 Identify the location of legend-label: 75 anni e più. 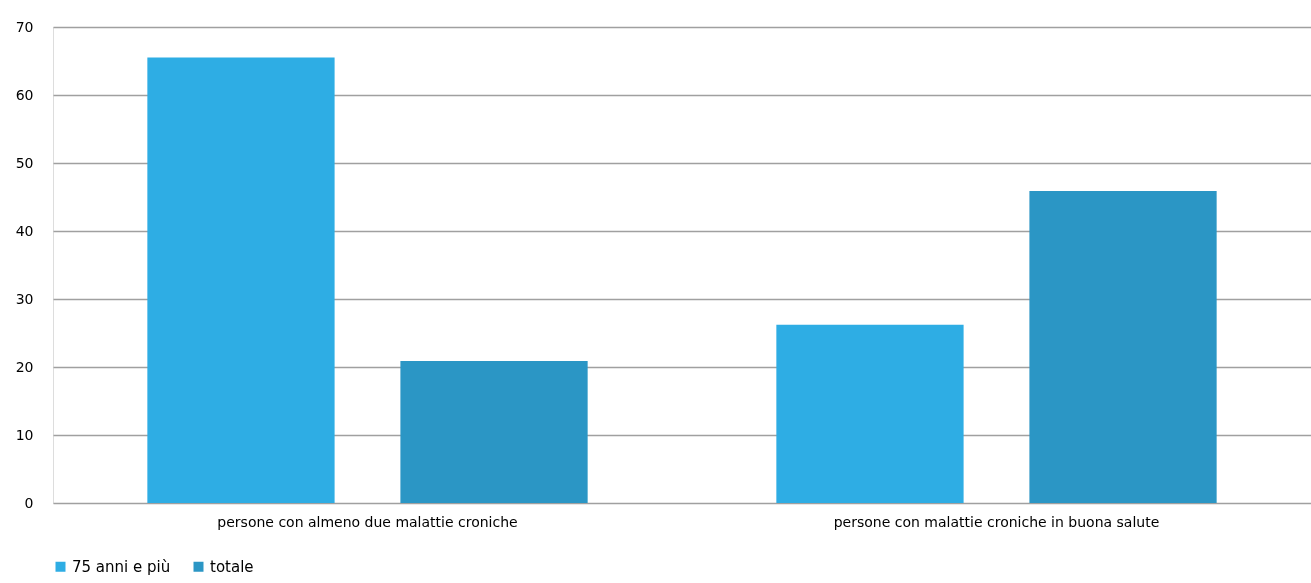
(121, 566).